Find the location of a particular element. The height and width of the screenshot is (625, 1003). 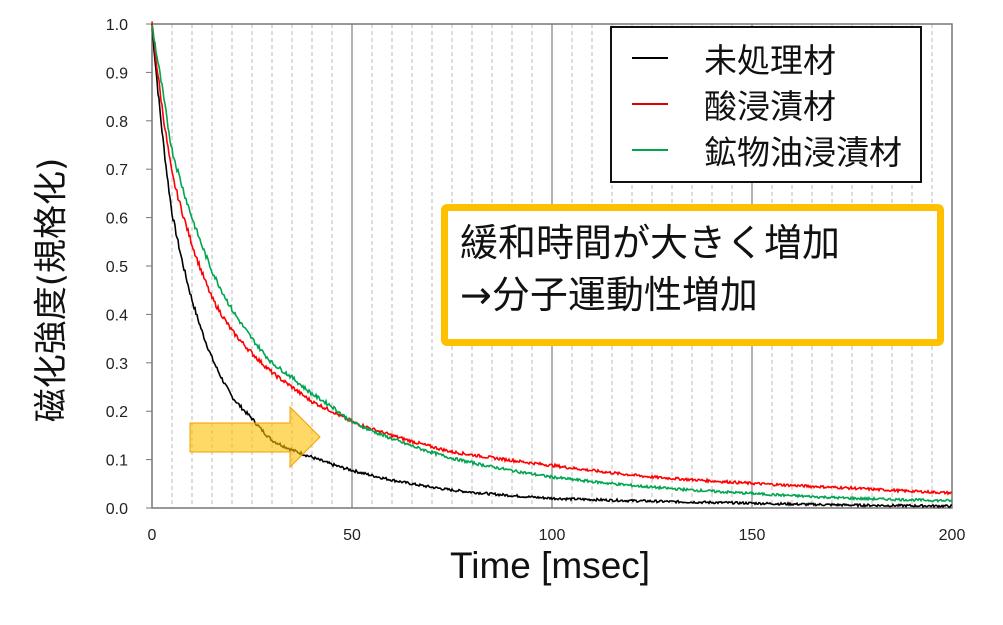

y-tick-label: 0.5 is located at coordinates (117, 267).